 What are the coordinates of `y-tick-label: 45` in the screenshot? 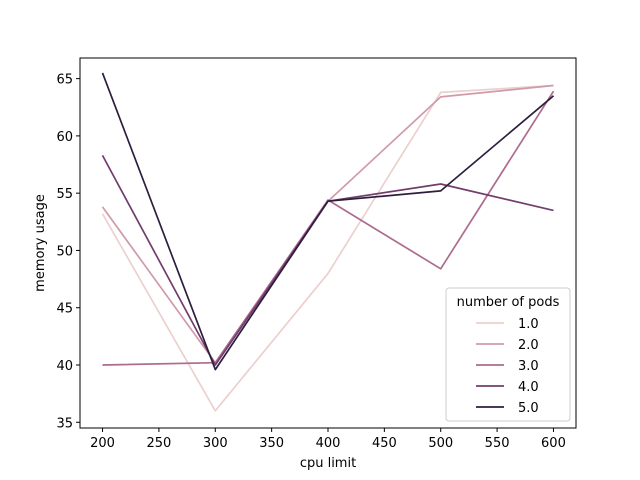 It's located at (64, 309).